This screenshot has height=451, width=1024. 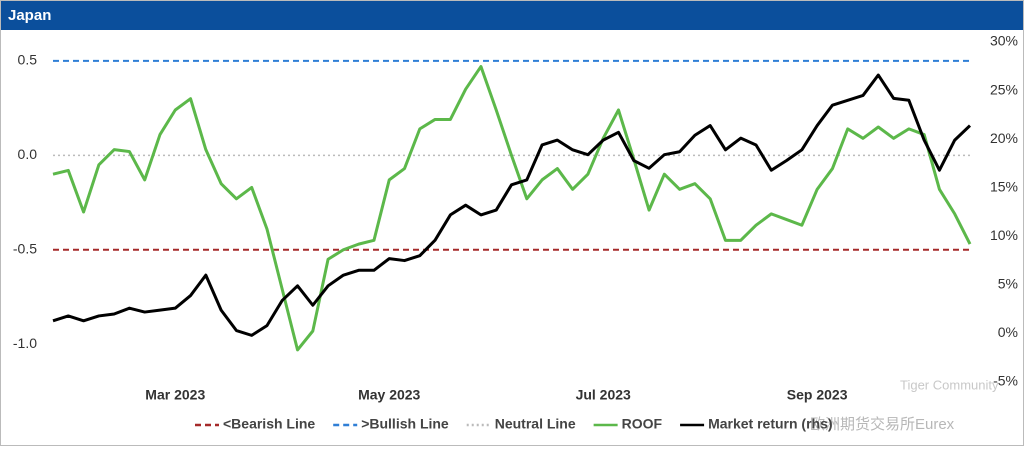 What do you see at coordinates (405, 424) in the screenshot?
I see `legend-label: >Bullish Line` at bounding box center [405, 424].